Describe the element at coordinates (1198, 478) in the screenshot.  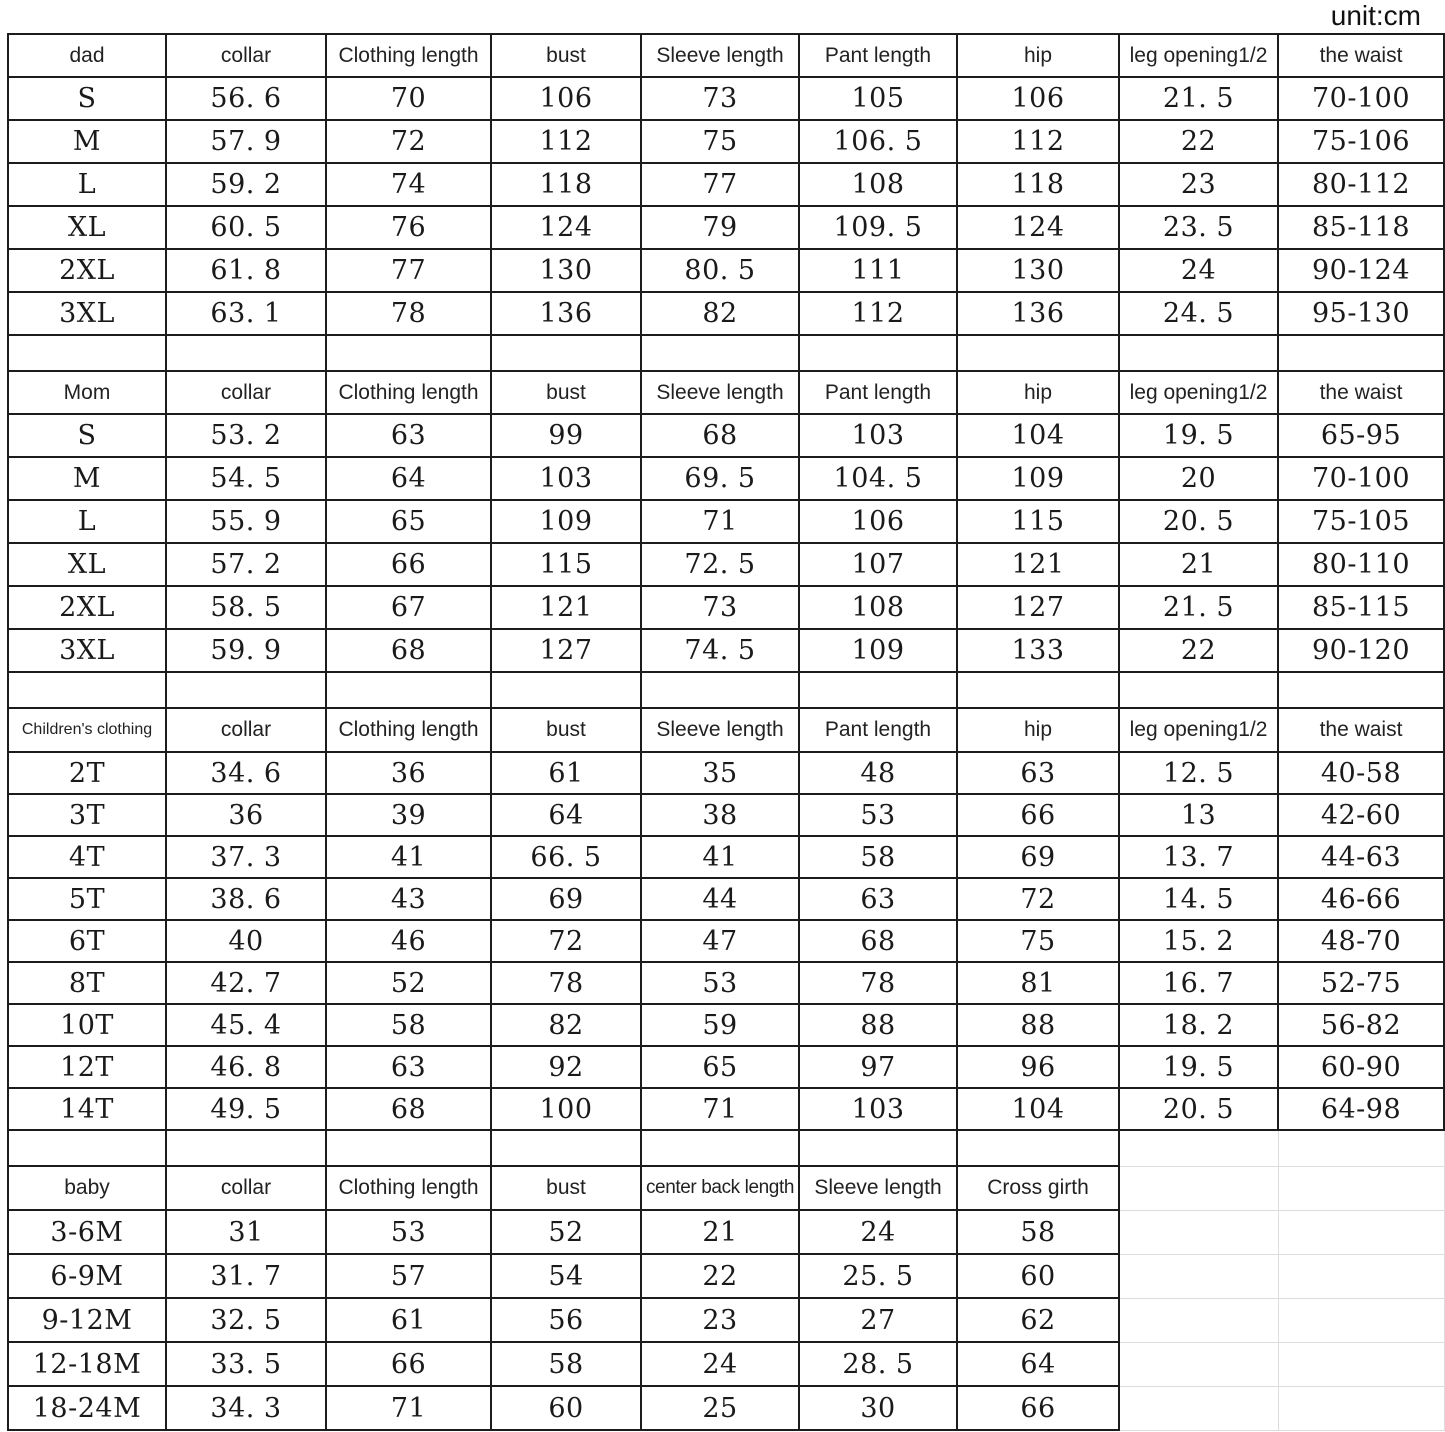
I see `value-cell: 20` at that location.